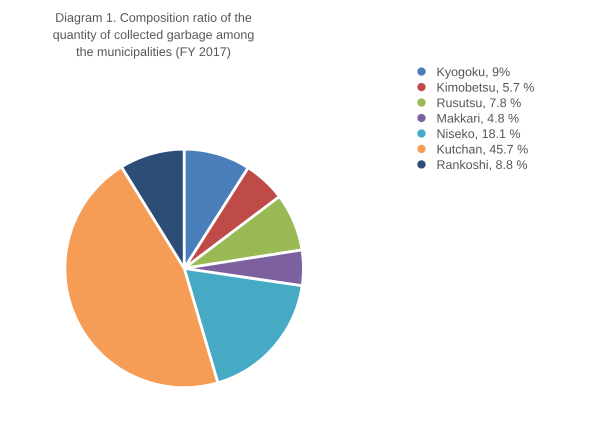  I want to click on legend-label: Niseko, 18.1 %, so click(479, 134).